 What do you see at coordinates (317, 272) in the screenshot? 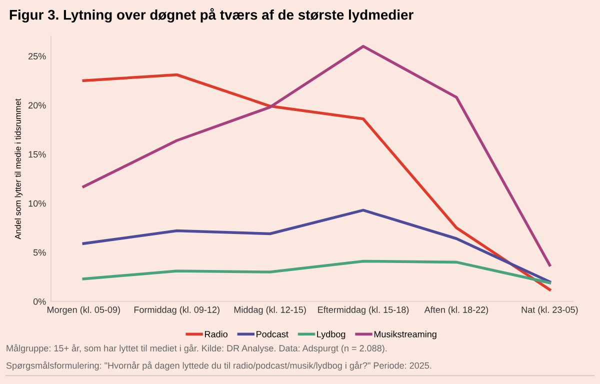
I see `line-series` at bounding box center [317, 272].